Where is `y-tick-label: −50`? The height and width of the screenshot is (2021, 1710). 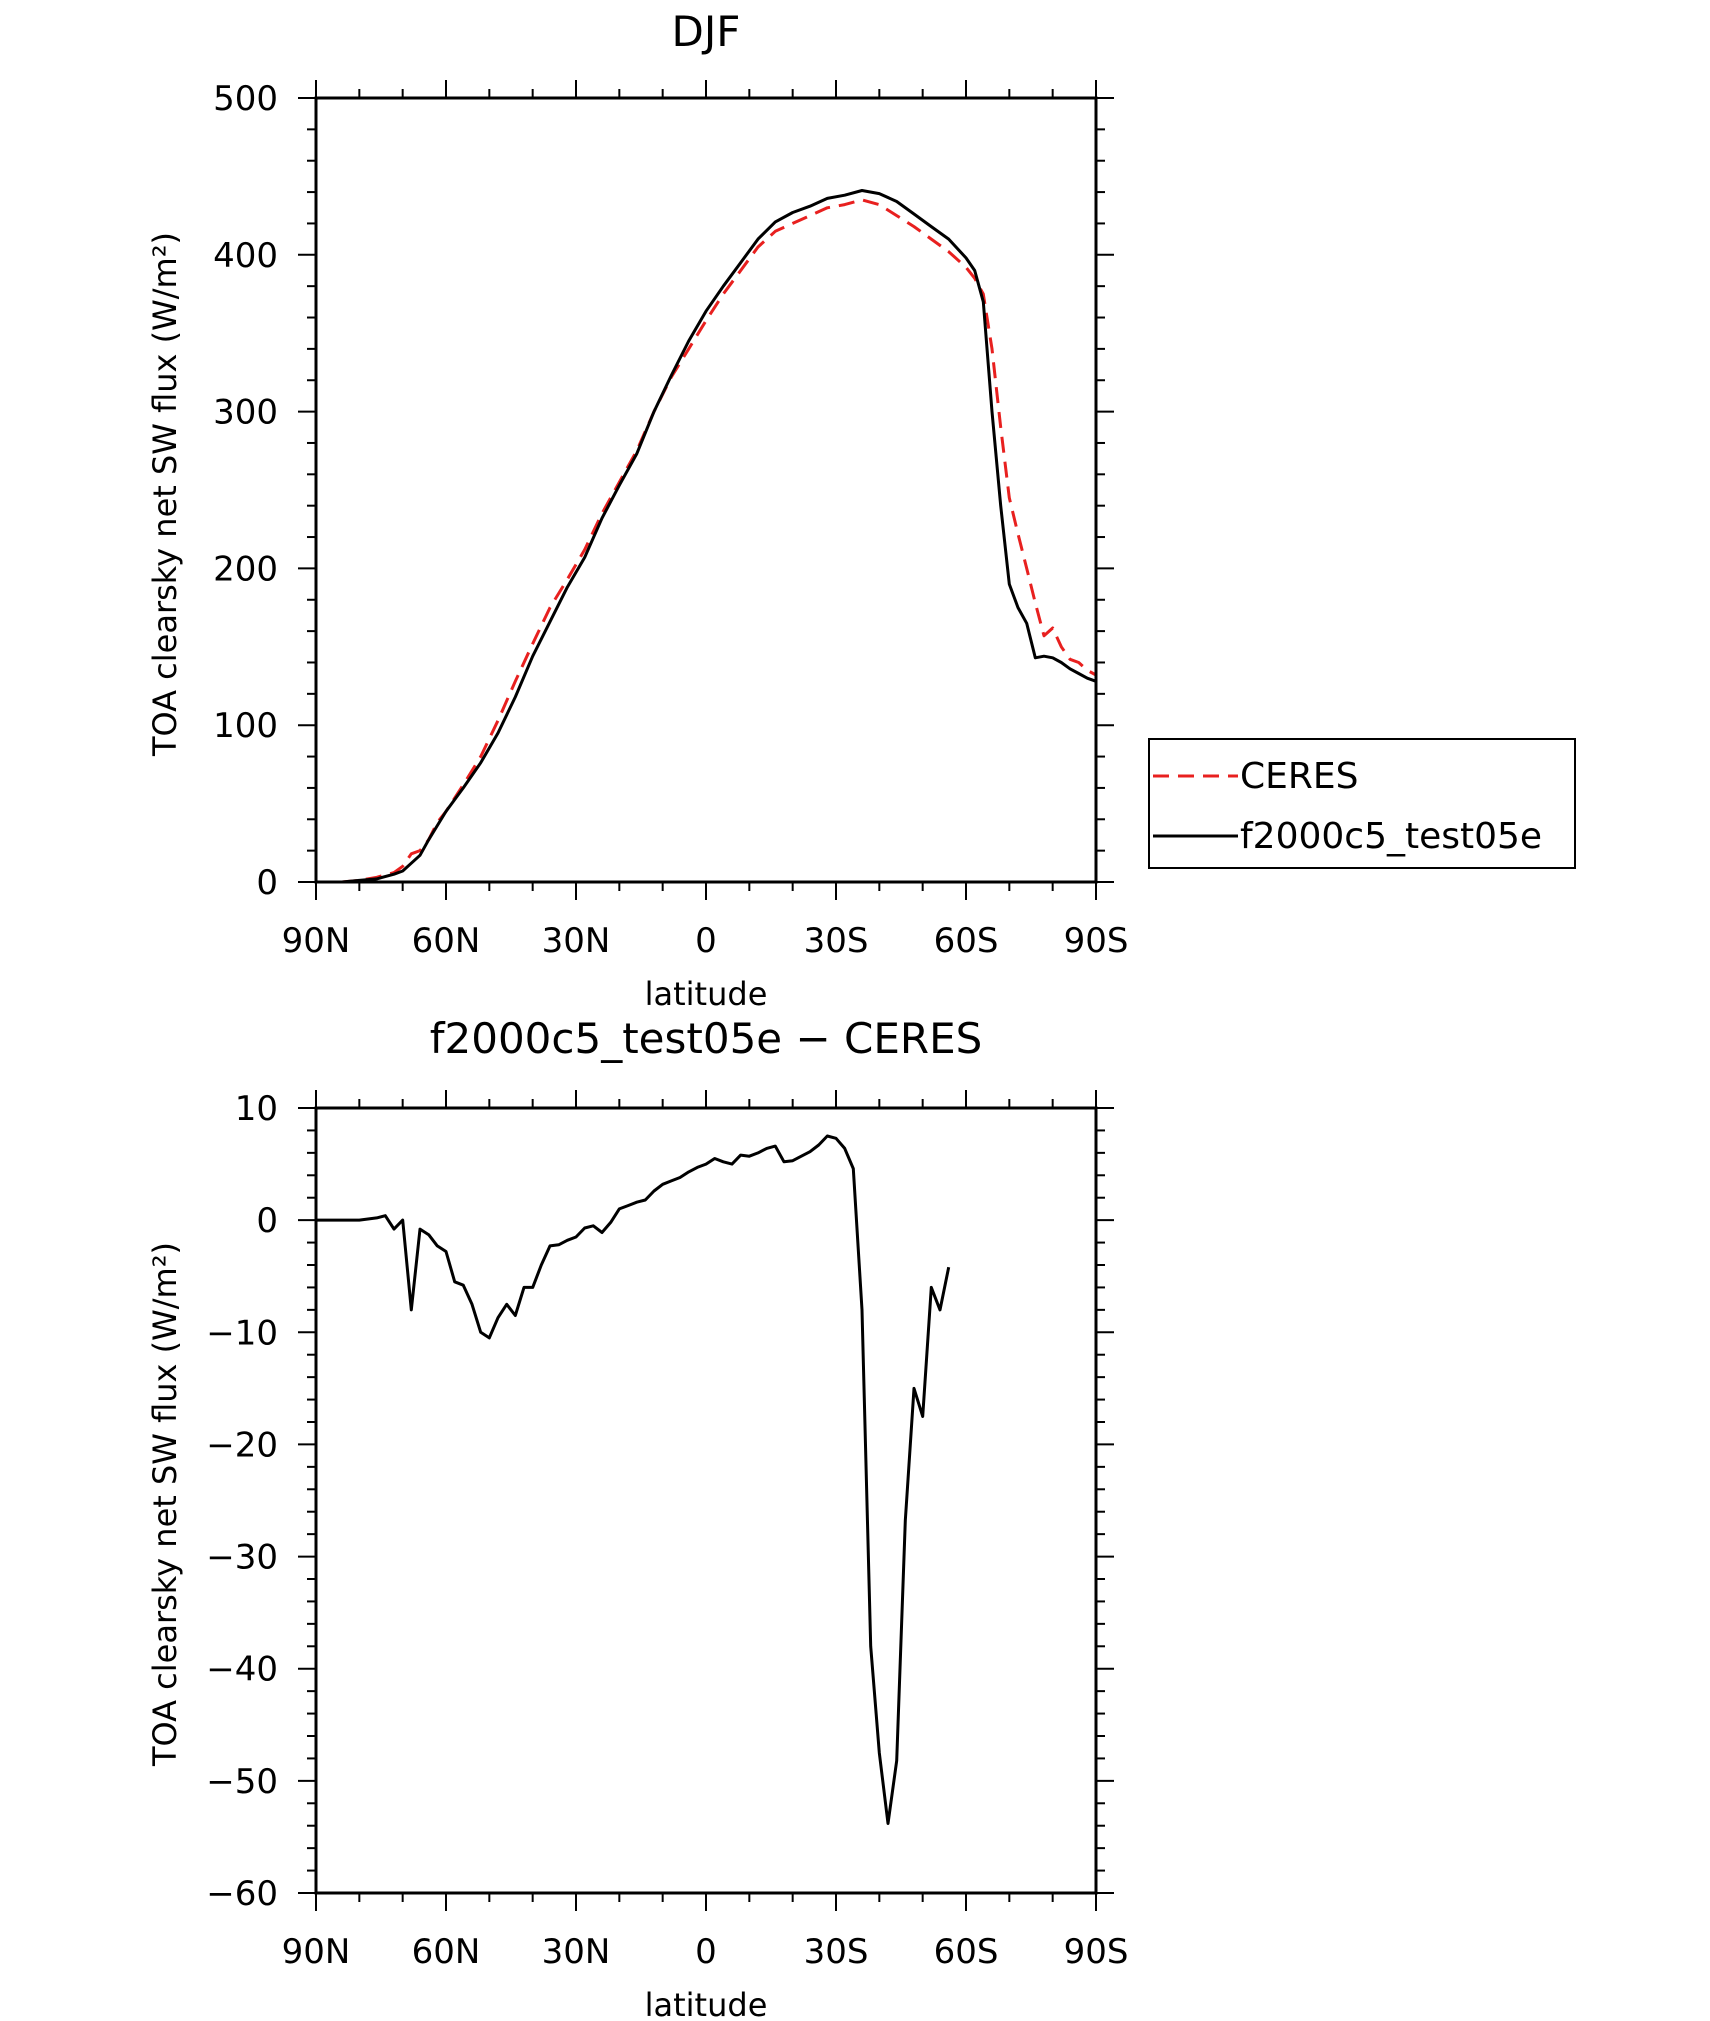 y-tick-label: −50 is located at coordinates (242, 1782).